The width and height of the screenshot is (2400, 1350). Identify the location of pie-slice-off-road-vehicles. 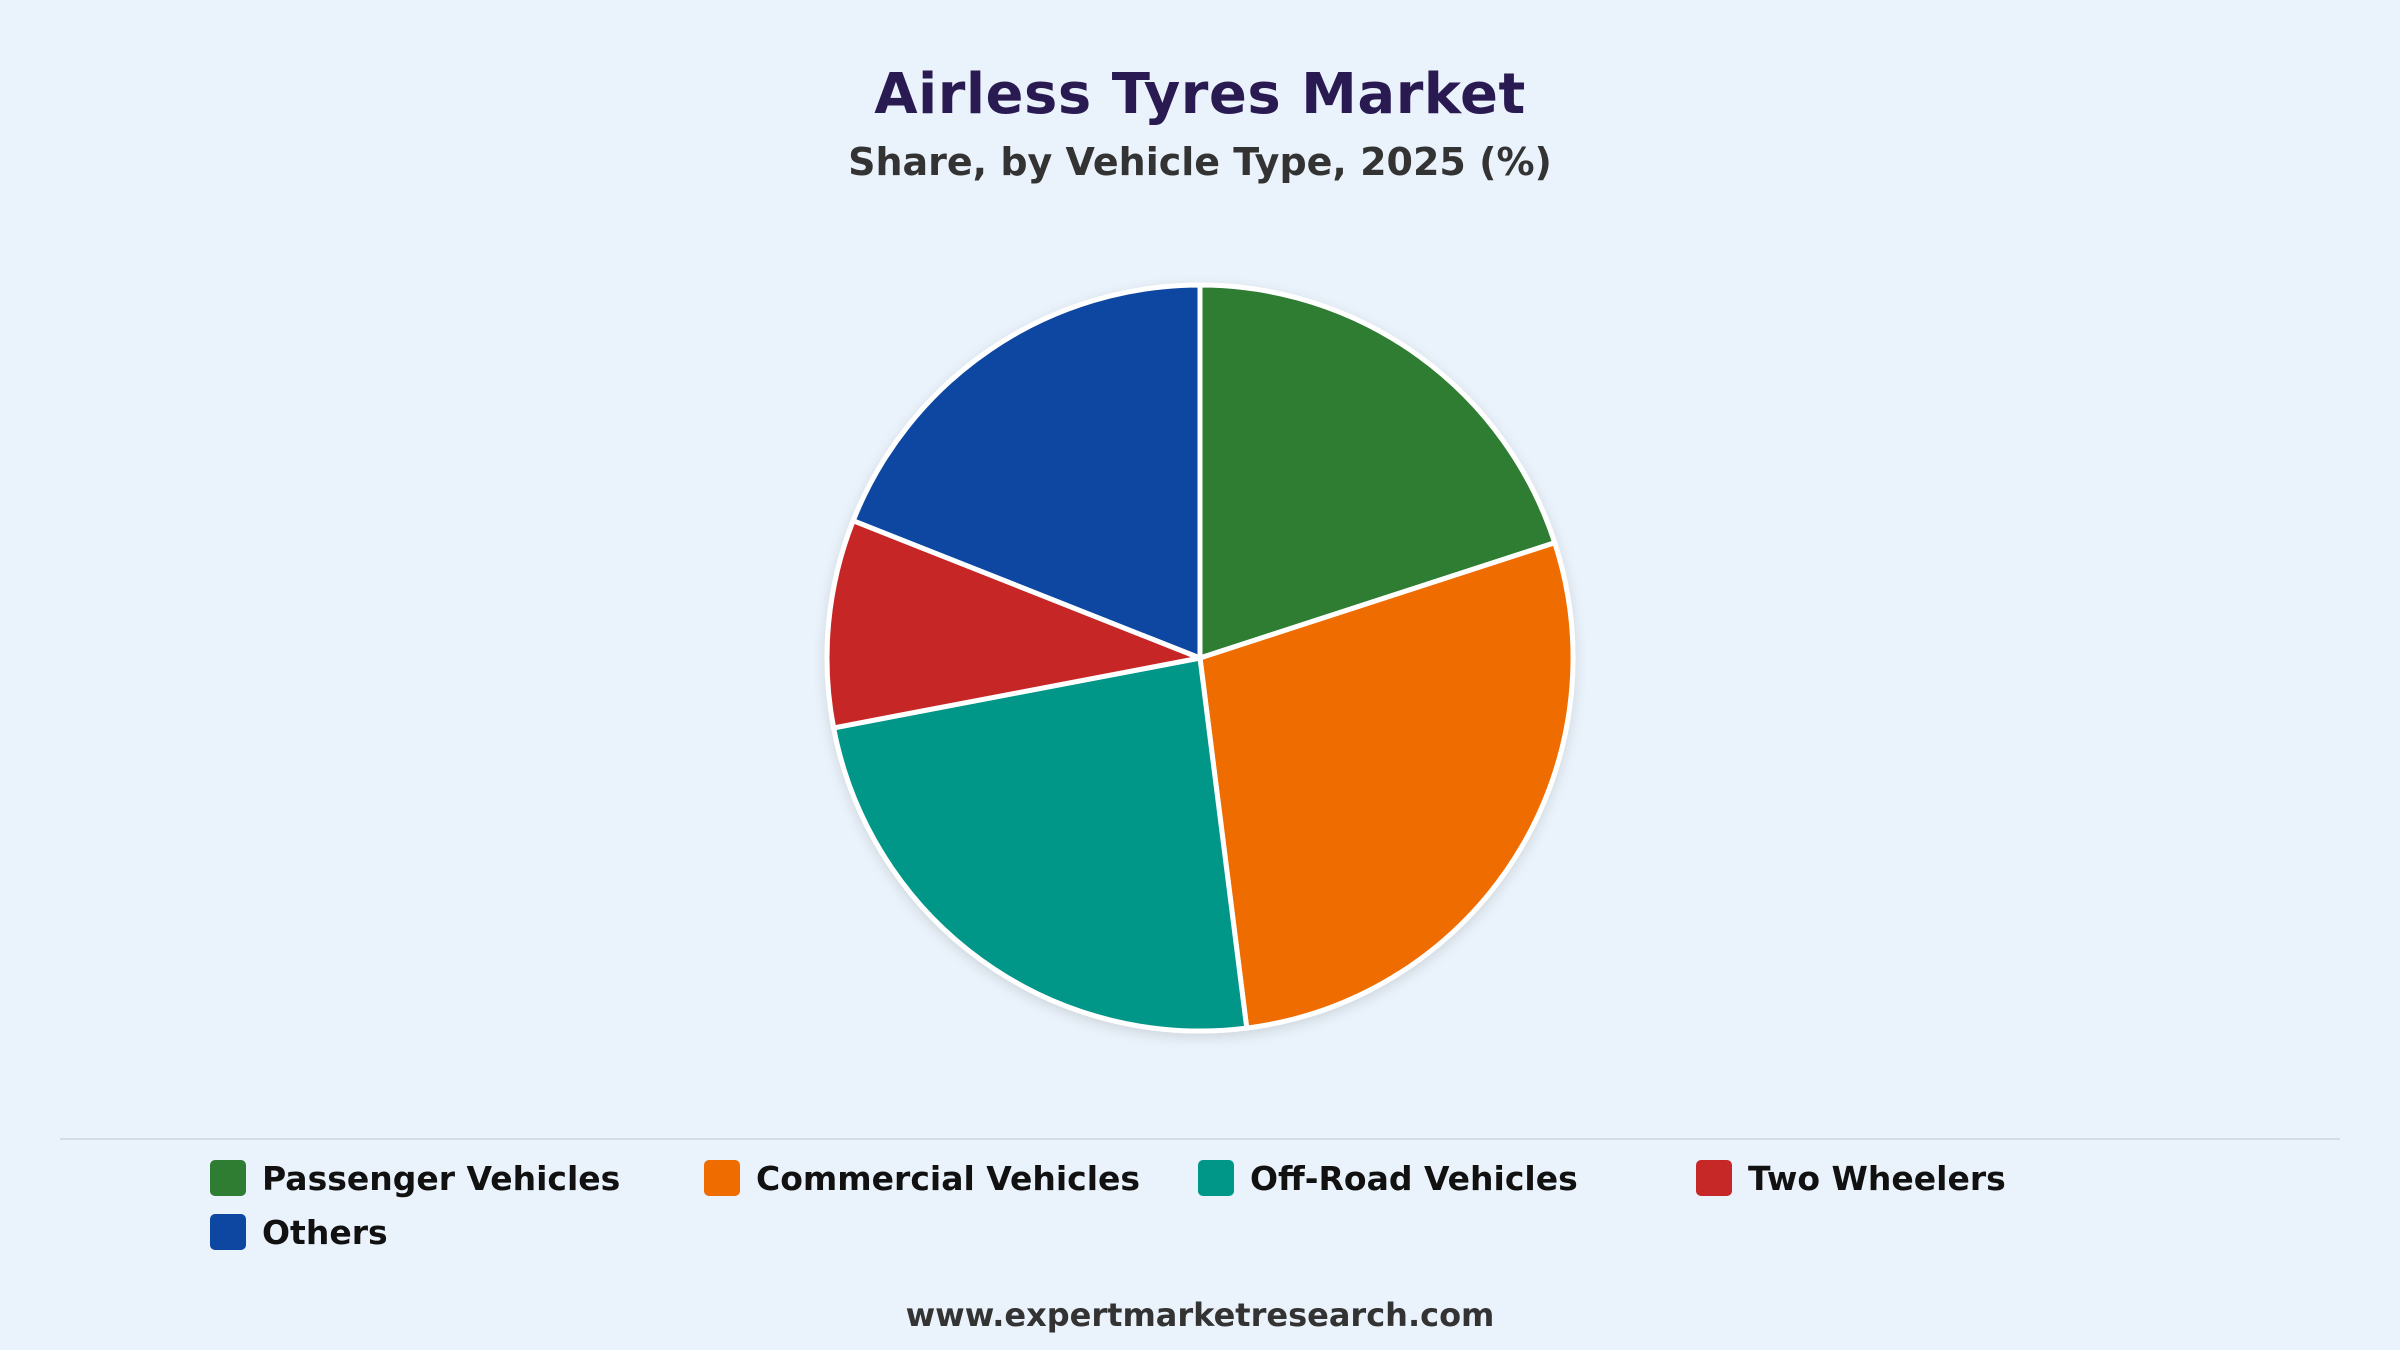
(1040, 844).